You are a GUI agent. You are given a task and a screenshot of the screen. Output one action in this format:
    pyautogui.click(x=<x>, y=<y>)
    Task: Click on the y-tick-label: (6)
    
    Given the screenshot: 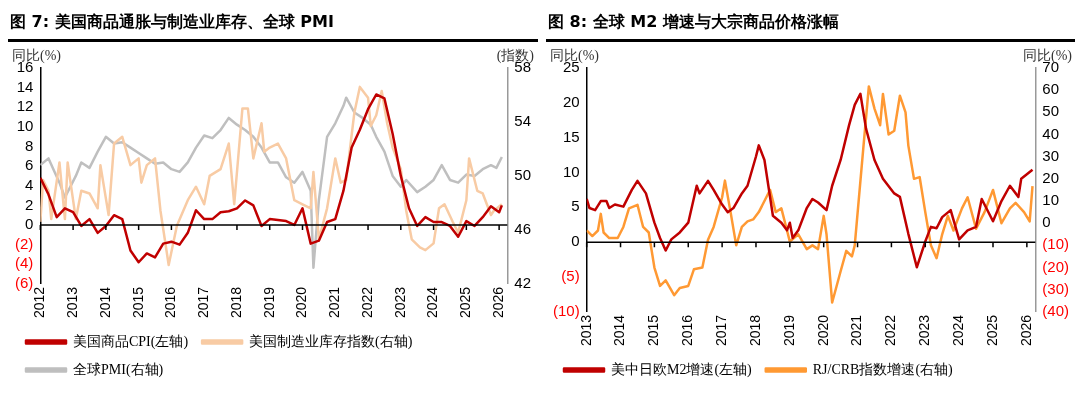 What is the action you would take?
    pyautogui.click(x=24, y=282)
    